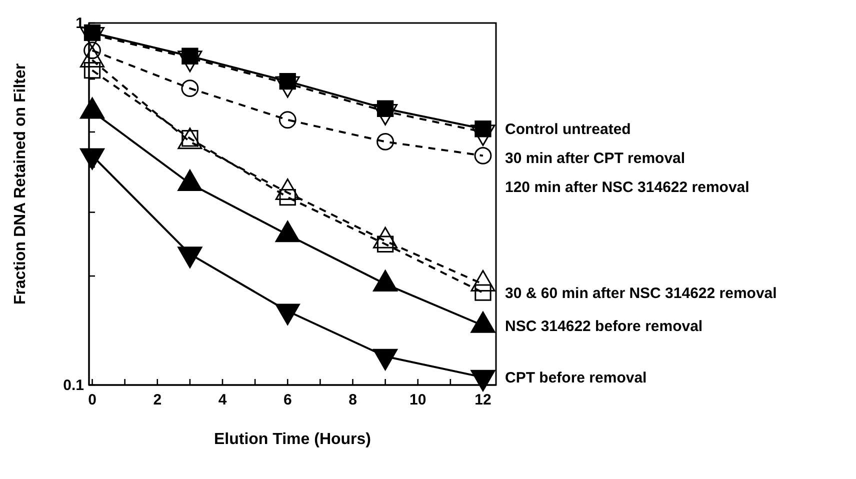 The height and width of the screenshot is (479, 856). I want to click on x-tick-label: 12, so click(483, 400).